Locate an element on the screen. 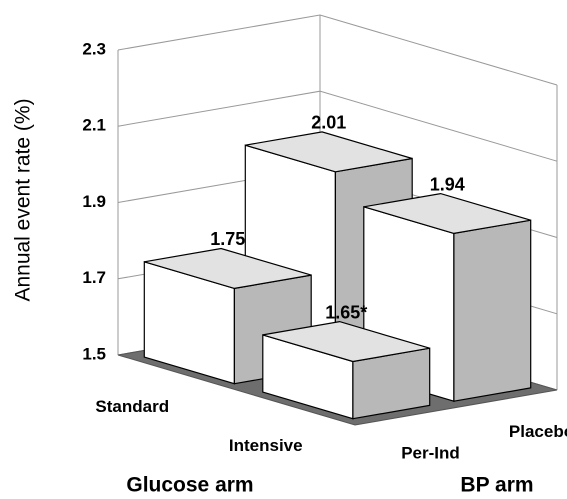 Image resolution: width=567 pixels, height=499 pixels. y-tick-label: 2.1 is located at coordinates (94, 125).